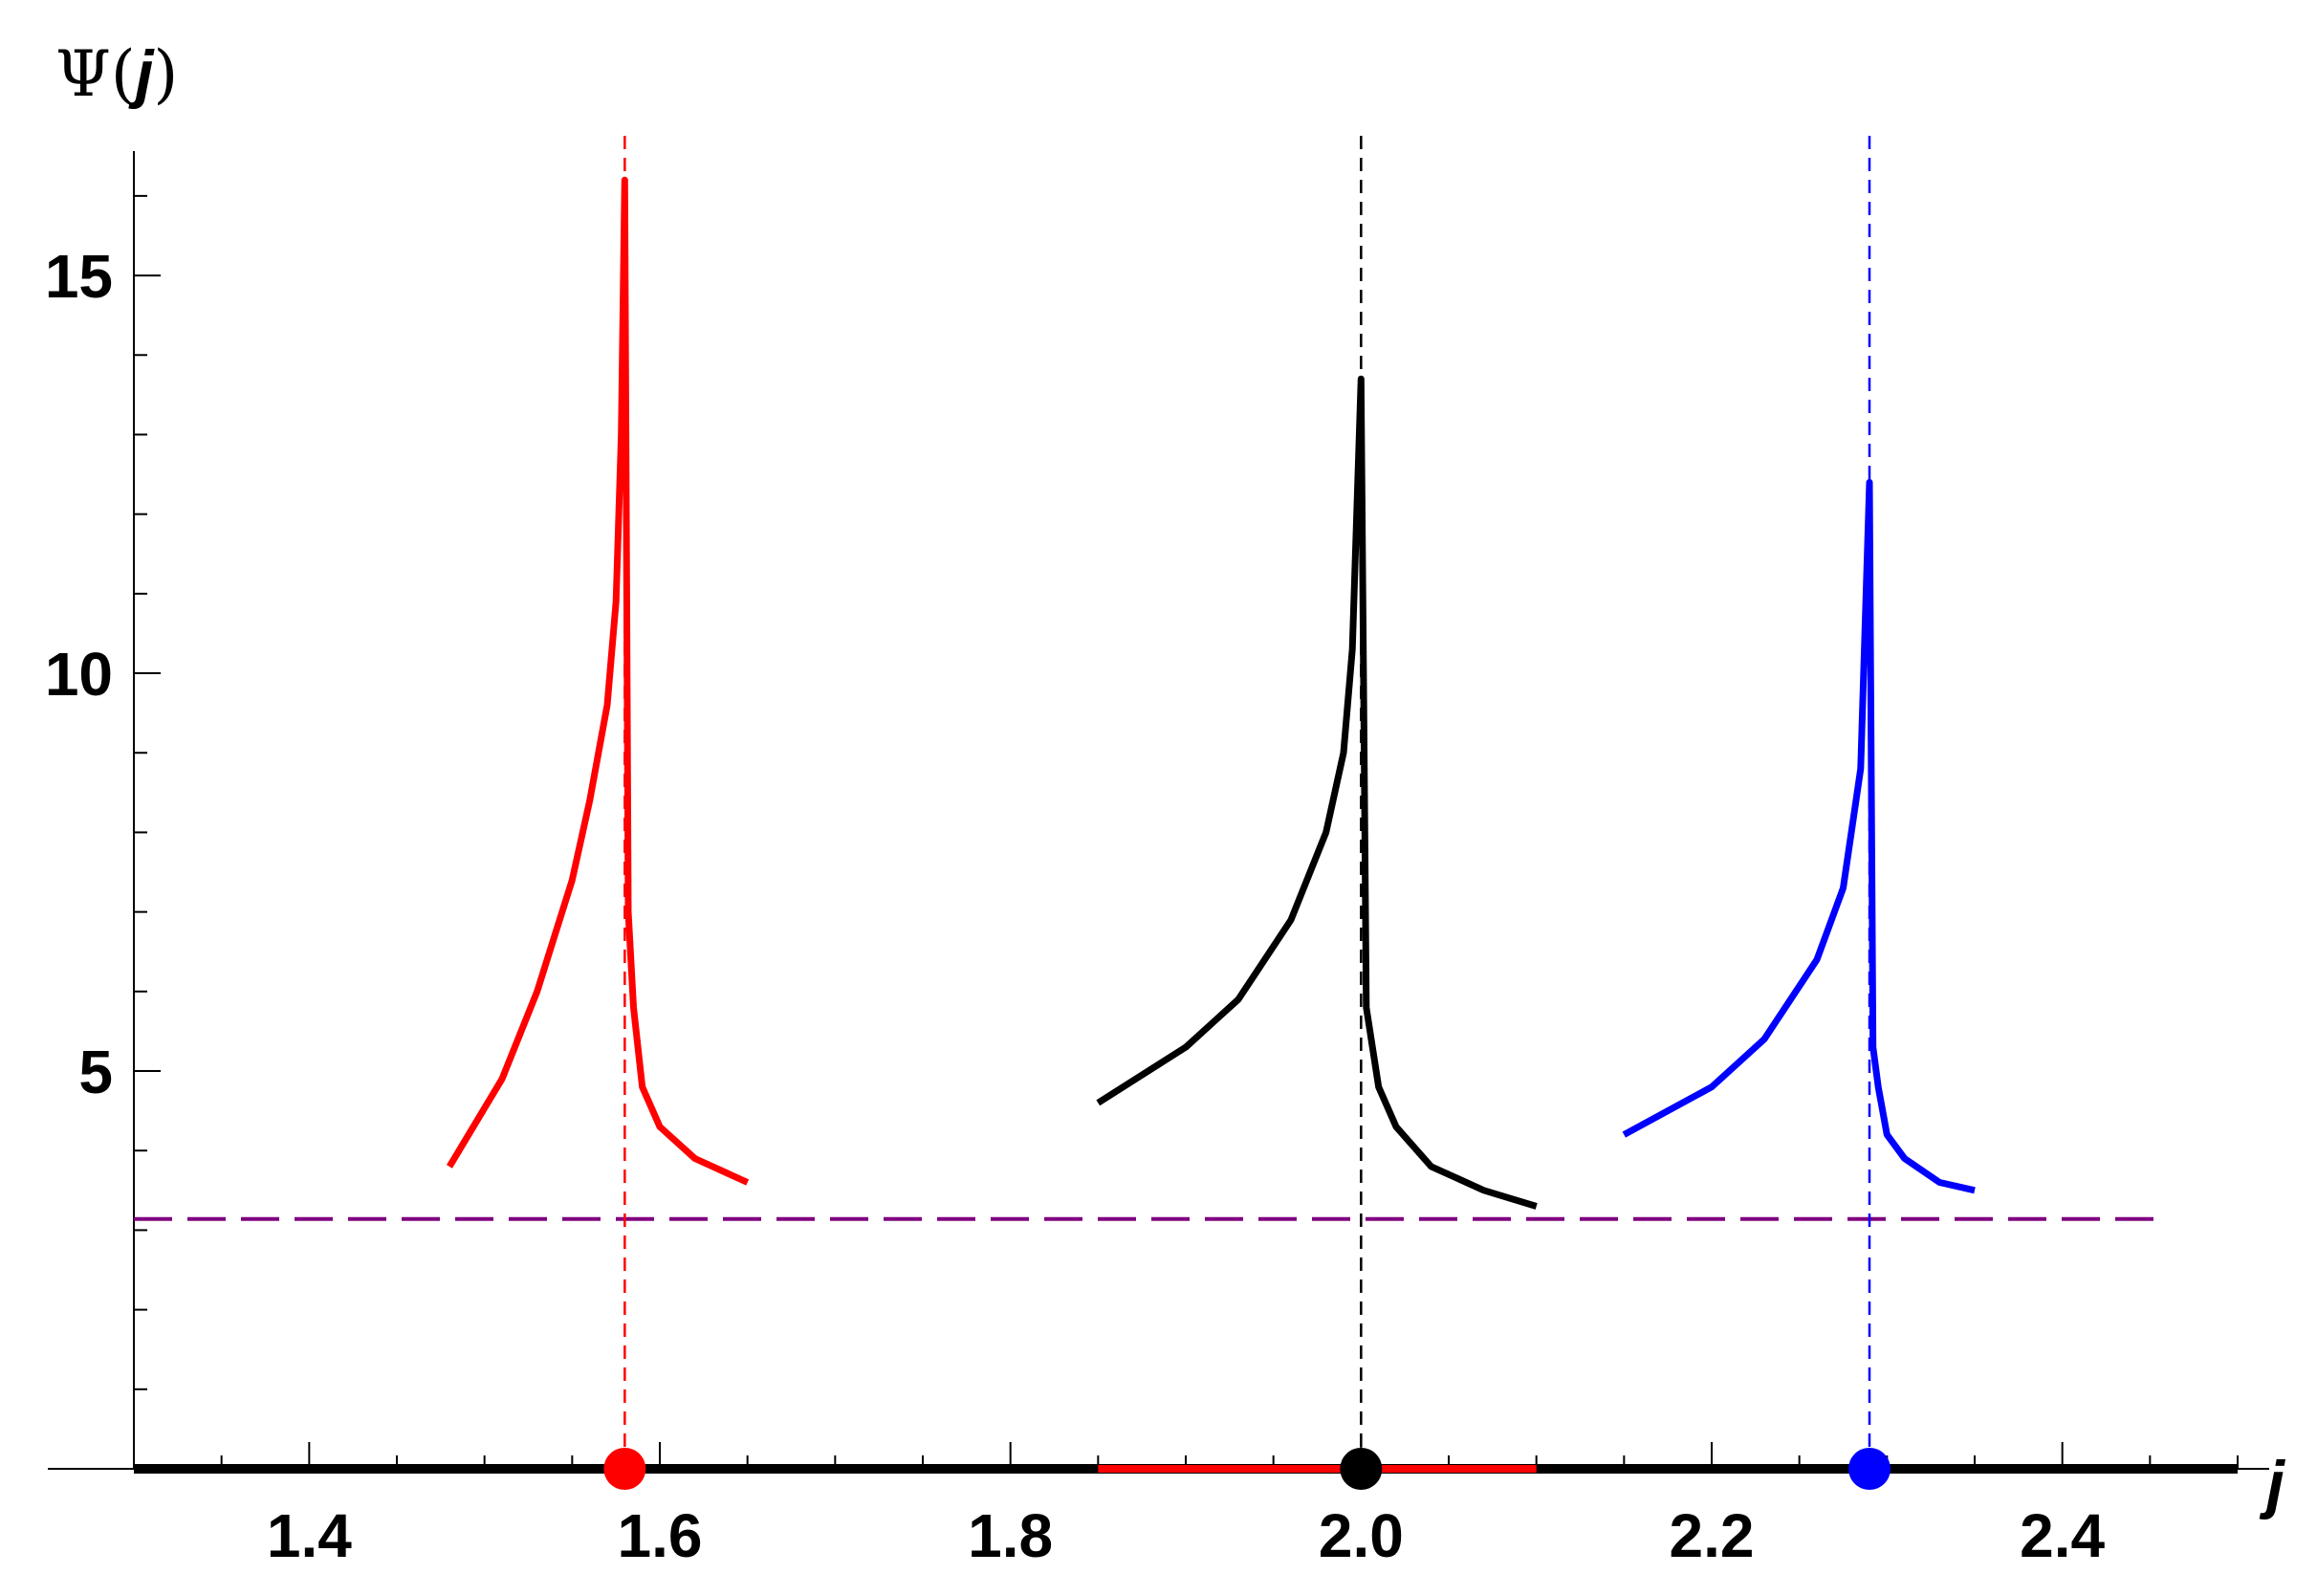  What do you see at coordinates (166, 74) in the screenshot?
I see `y-axis-title-close: )` at bounding box center [166, 74].